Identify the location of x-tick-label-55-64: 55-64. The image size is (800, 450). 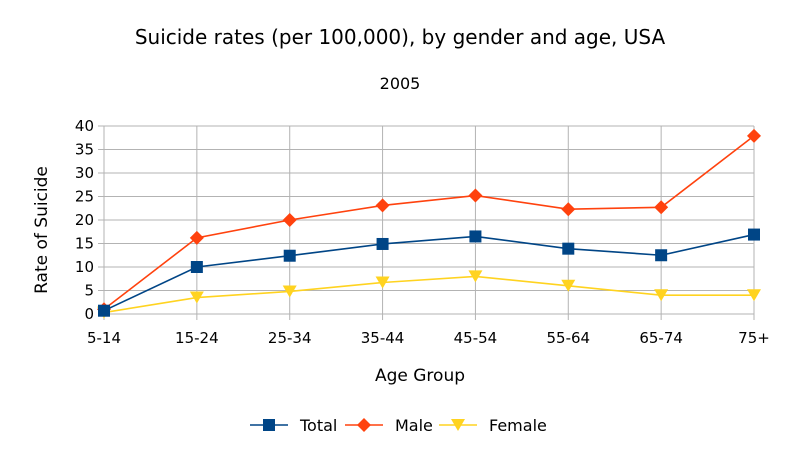
(568, 338).